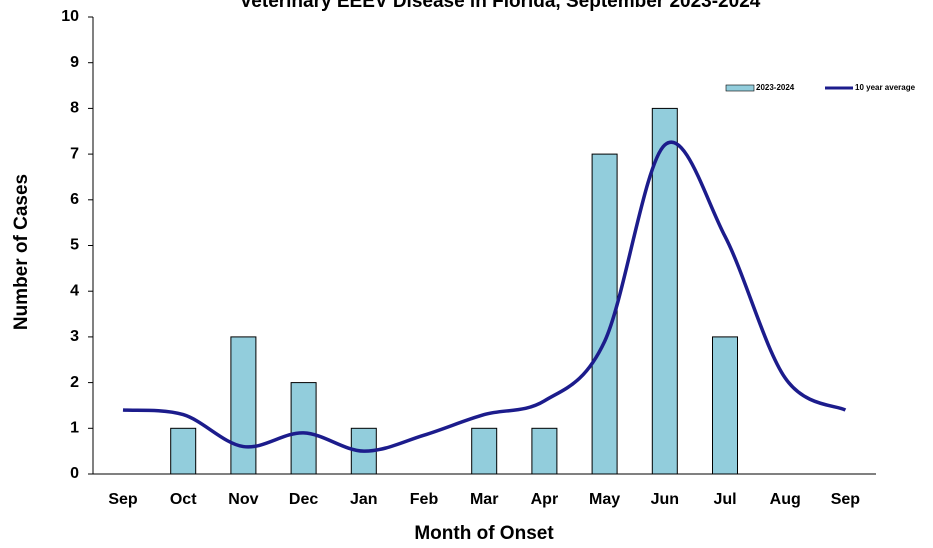 The height and width of the screenshot is (548, 933). What do you see at coordinates (74, 199) in the screenshot?
I see `y-tick-label: 6` at bounding box center [74, 199].